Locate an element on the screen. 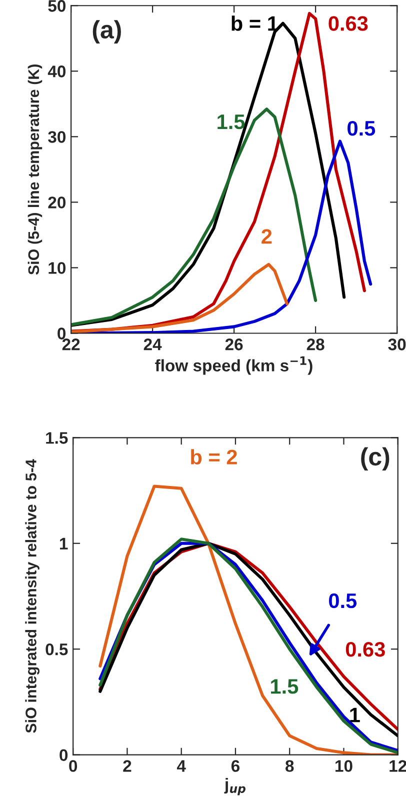 This screenshot has height=803, width=406. x-tick-label: 30 is located at coordinates (397, 344).